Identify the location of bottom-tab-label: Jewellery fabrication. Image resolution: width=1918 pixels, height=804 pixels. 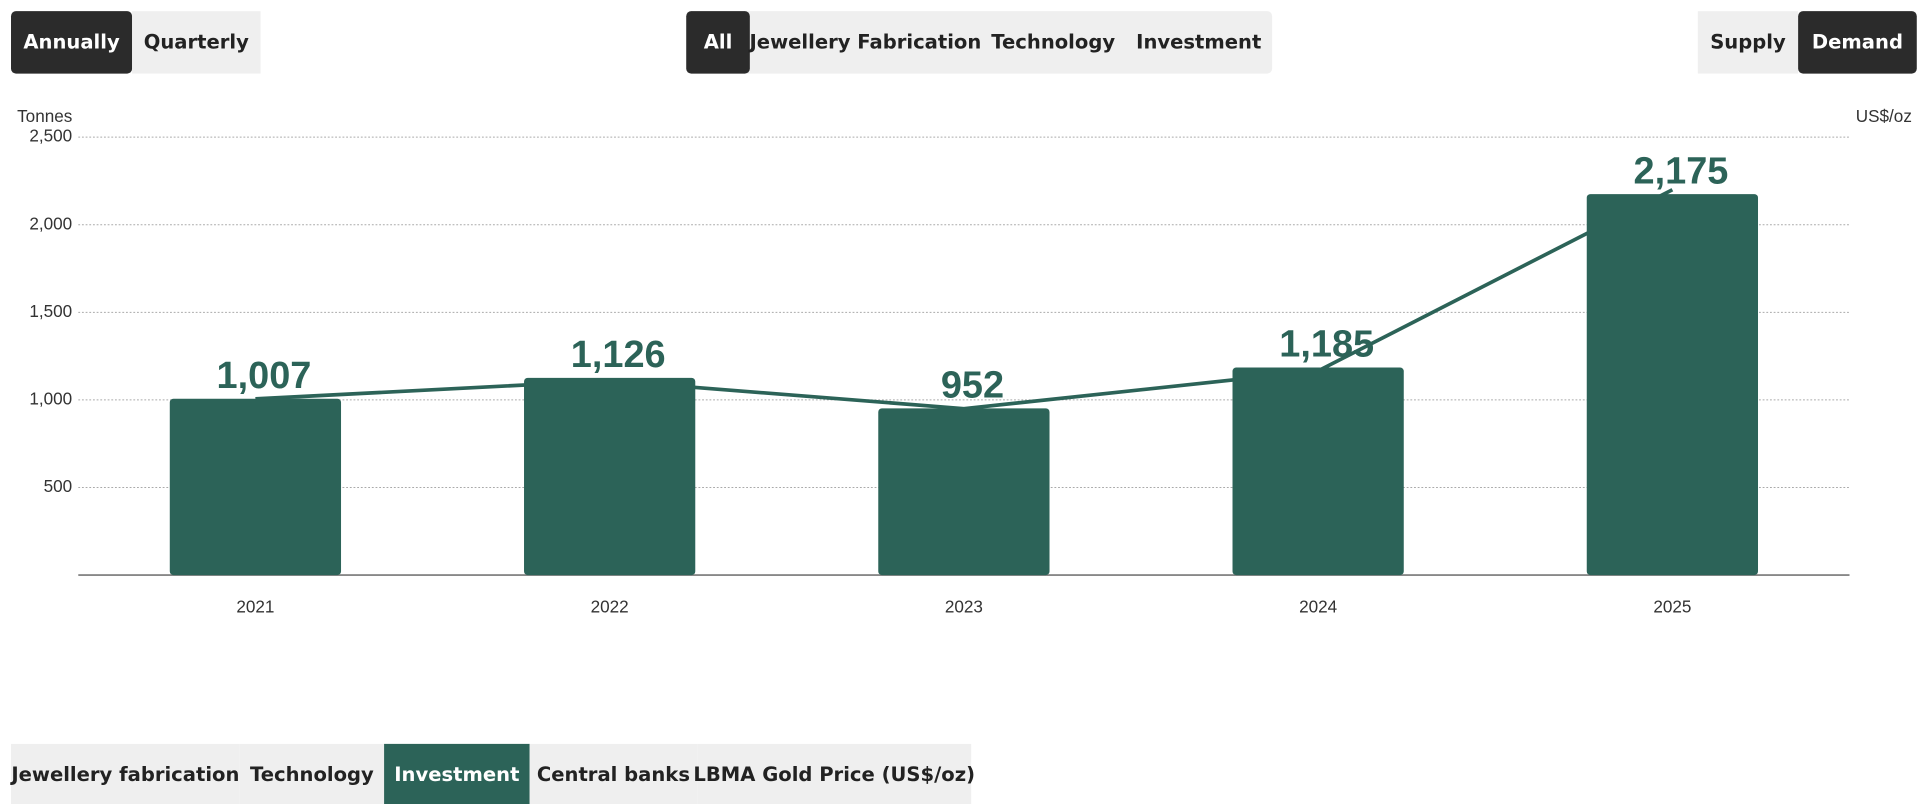
(124, 774).